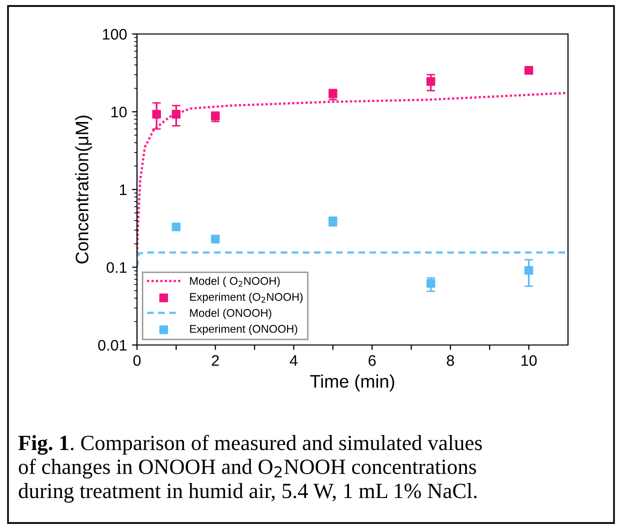 The height and width of the screenshot is (529, 622). What do you see at coordinates (43, 445) in the screenshot?
I see `caption: Fig. 1` at bounding box center [43, 445].